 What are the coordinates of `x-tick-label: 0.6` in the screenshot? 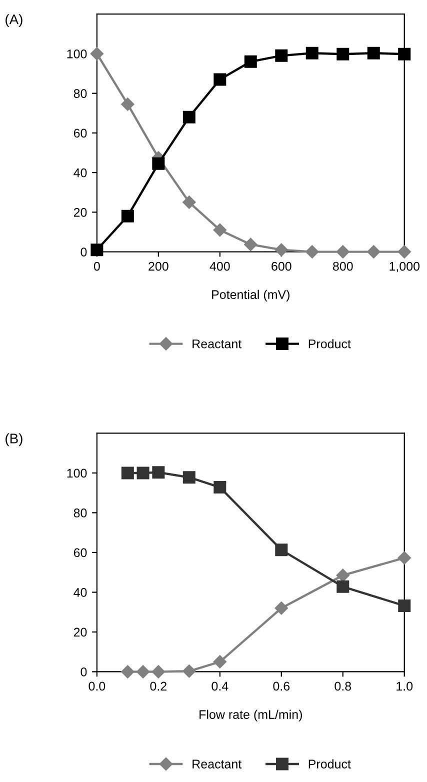 It's located at (281, 686).